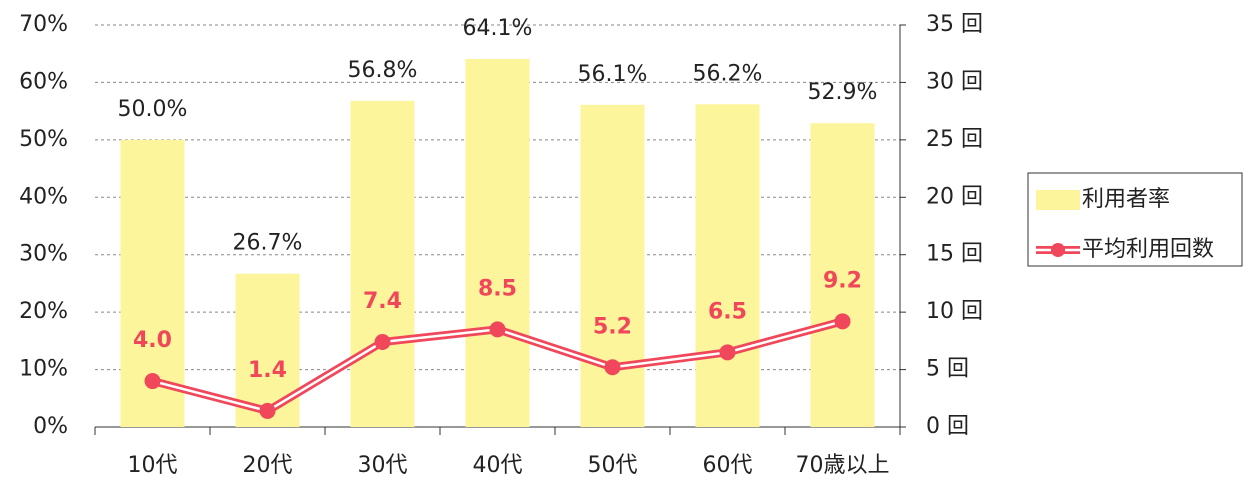 The width and height of the screenshot is (1250, 482). What do you see at coordinates (382, 301) in the screenshot?
I see `line-value-label: 7.4` at bounding box center [382, 301].